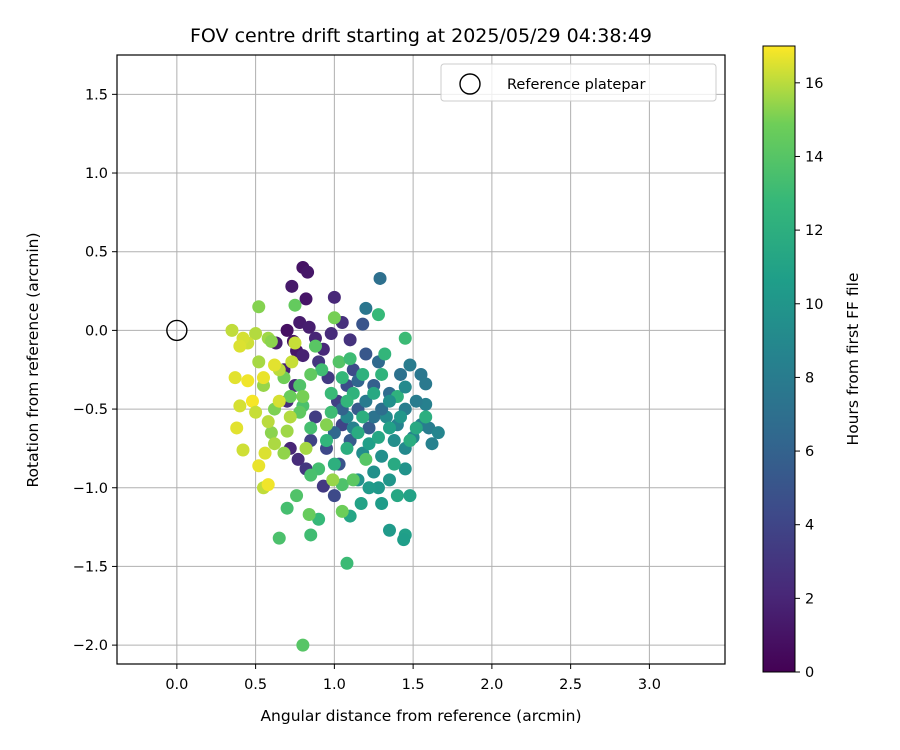 The width and height of the screenshot is (900, 750). I want to click on x-tick-label: 2.0, so click(491, 685).